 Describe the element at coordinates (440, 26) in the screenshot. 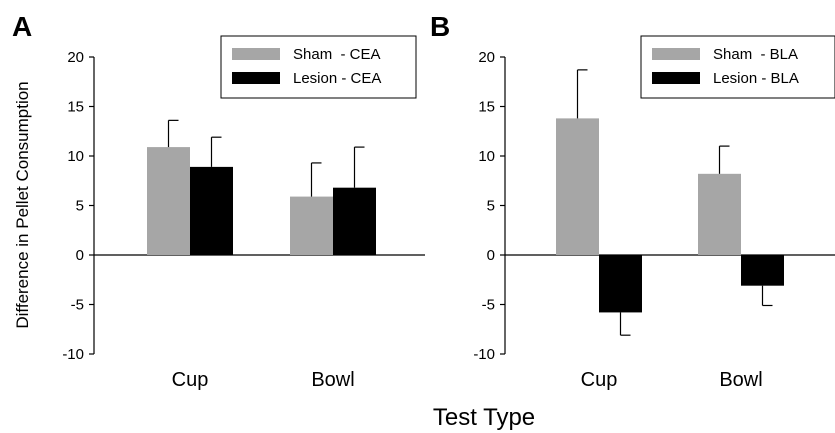

I see `panel-label: B` at that location.